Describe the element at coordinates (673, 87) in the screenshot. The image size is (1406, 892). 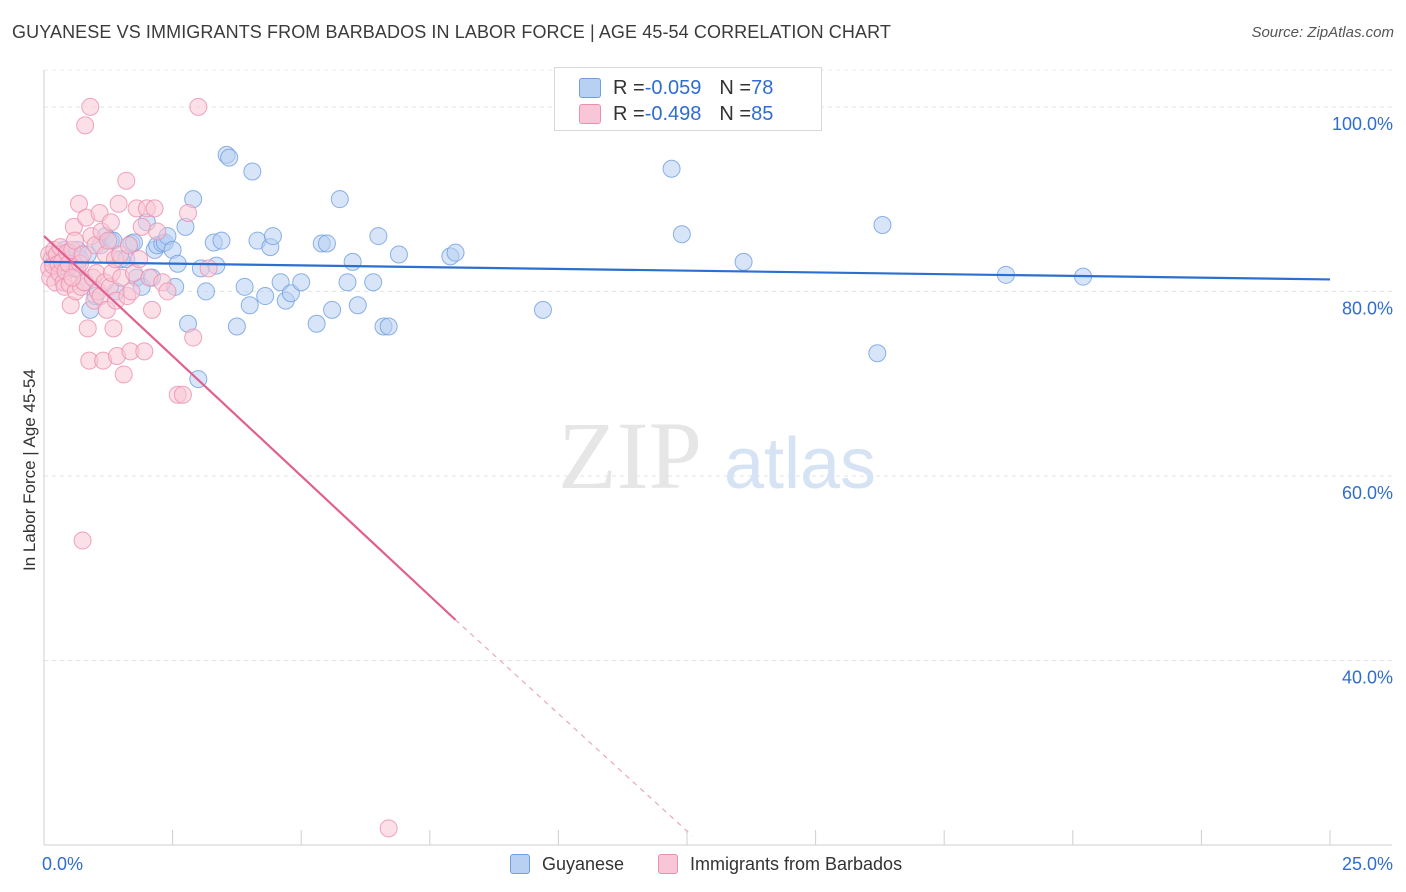
I see `legend-r-value: -0.059` at that location.